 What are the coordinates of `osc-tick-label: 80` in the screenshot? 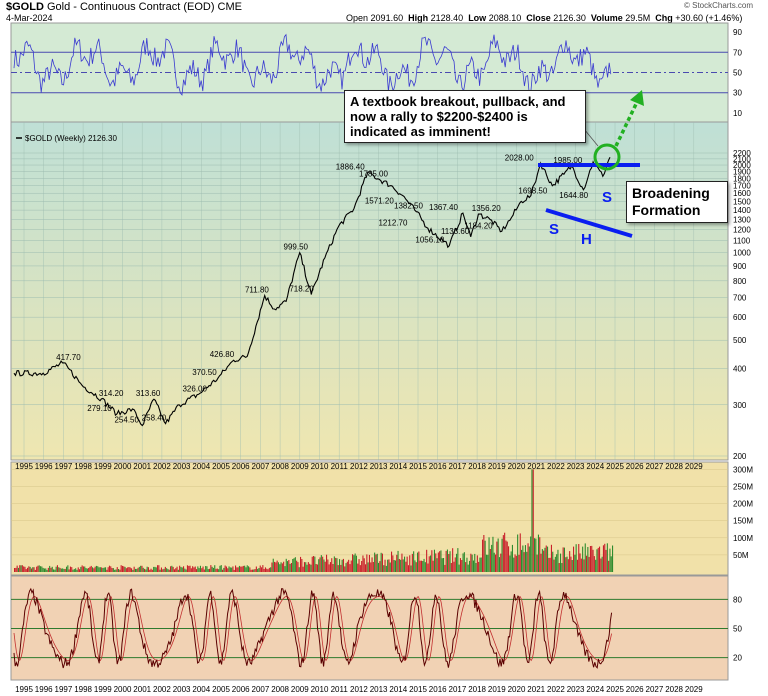 It's located at (737, 599).